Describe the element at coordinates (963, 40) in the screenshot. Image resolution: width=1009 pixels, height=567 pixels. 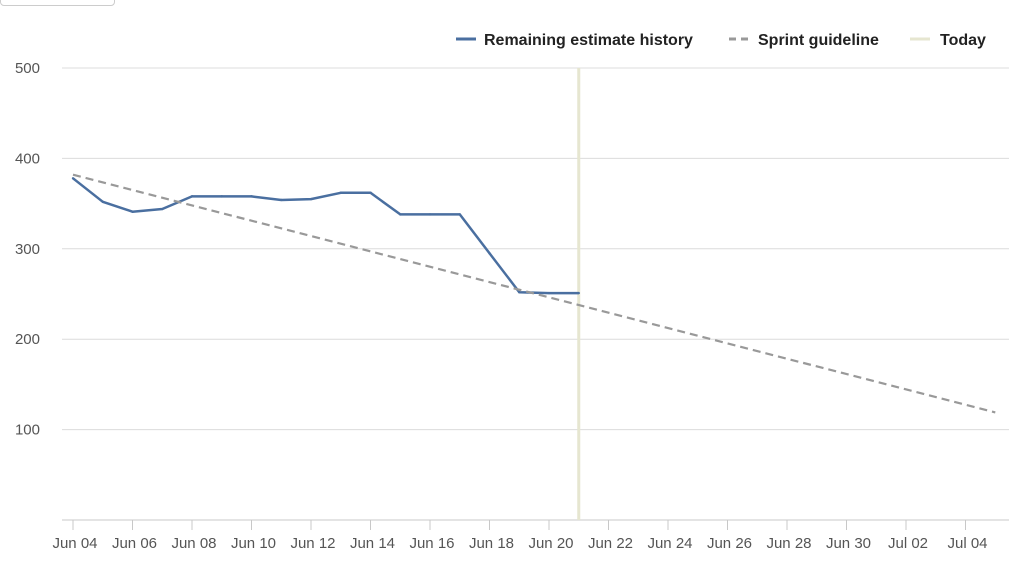
I see `legend-label: Today` at that location.